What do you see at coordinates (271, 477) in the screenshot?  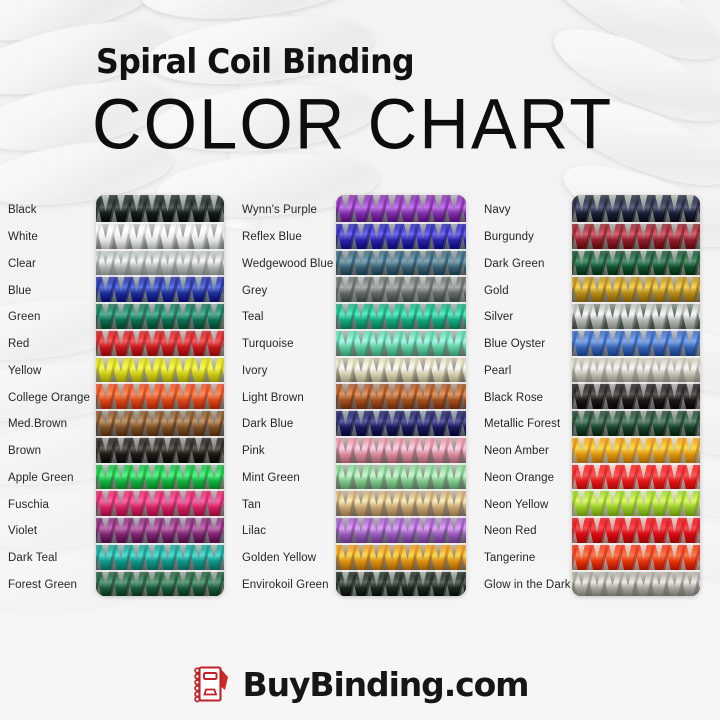 I see `color-label: Mint Green` at bounding box center [271, 477].